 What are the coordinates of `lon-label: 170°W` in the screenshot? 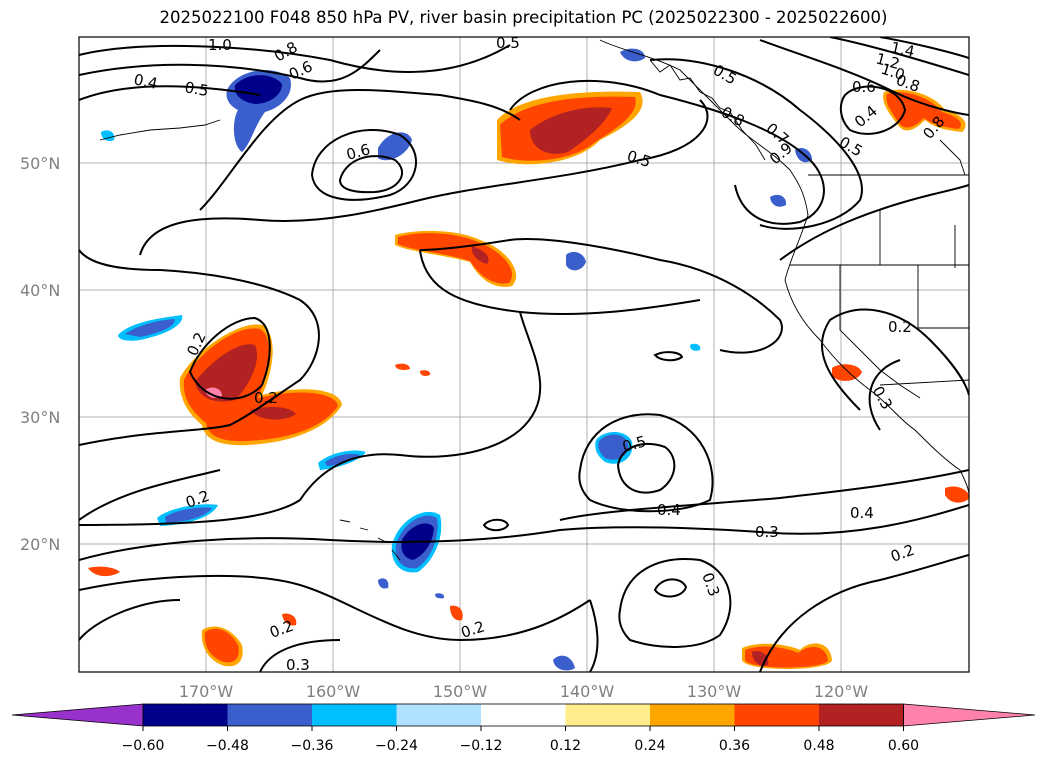 It's located at (206, 691).